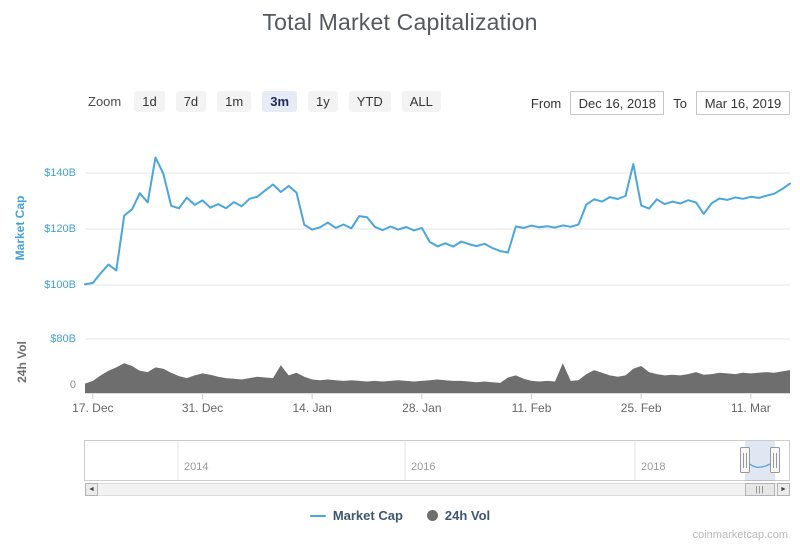 The image size is (800, 550). Describe the element at coordinates (60, 173) in the screenshot. I see `ytick-140b: $140B` at that location.